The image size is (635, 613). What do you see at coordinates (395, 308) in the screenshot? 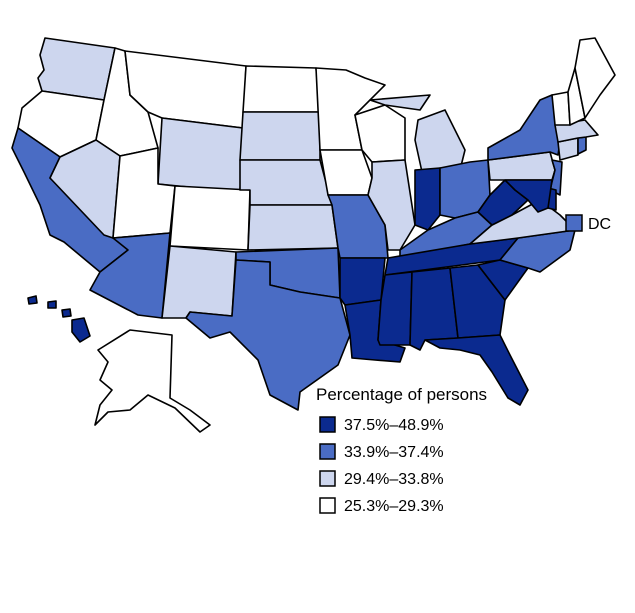
I see `state-ms` at bounding box center [395, 308].